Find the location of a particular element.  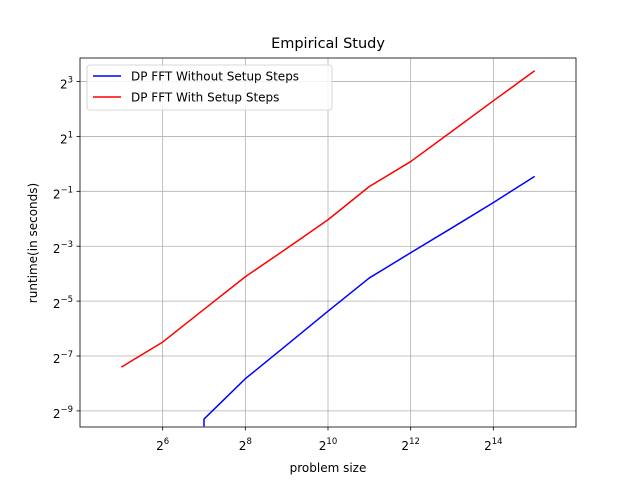

y-tick-label: 21 is located at coordinates (66, 138).